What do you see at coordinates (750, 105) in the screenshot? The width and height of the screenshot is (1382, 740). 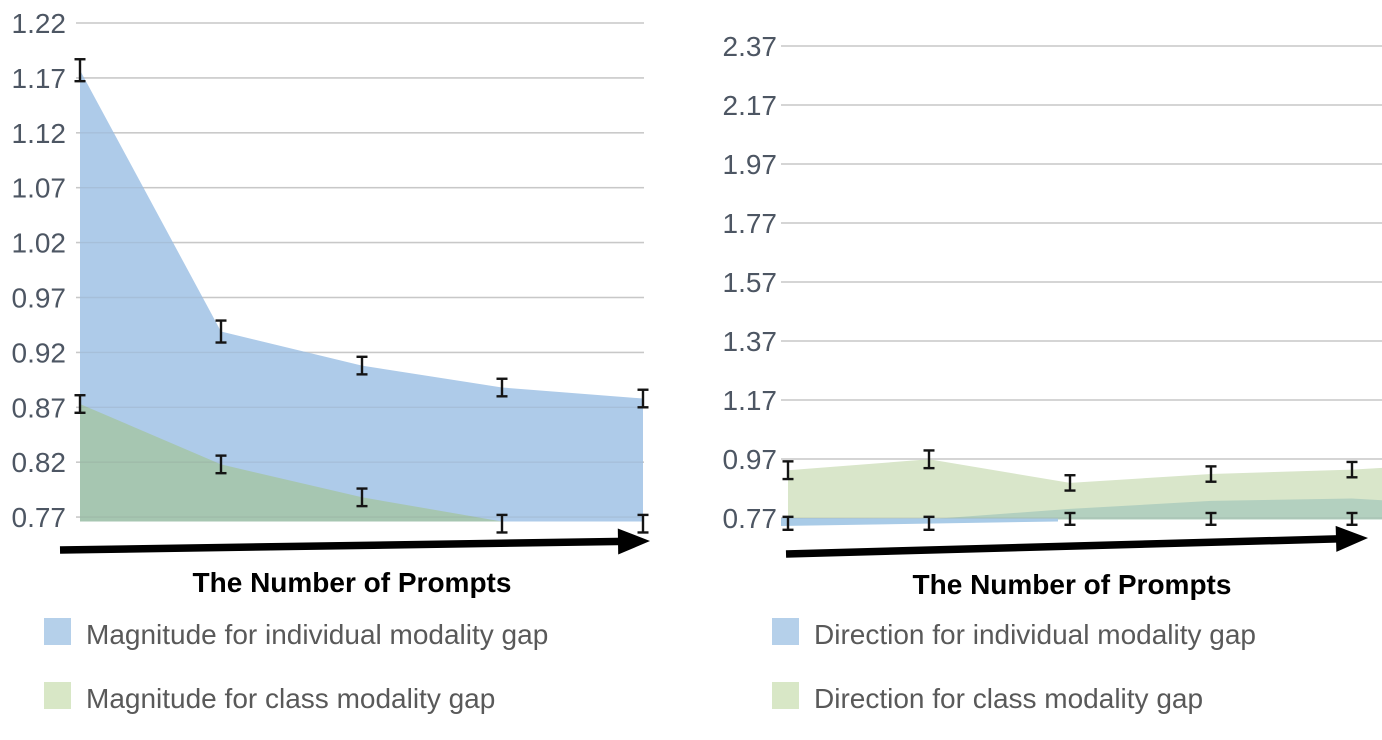 I see `svg-text: 2.17` at bounding box center [750, 105].